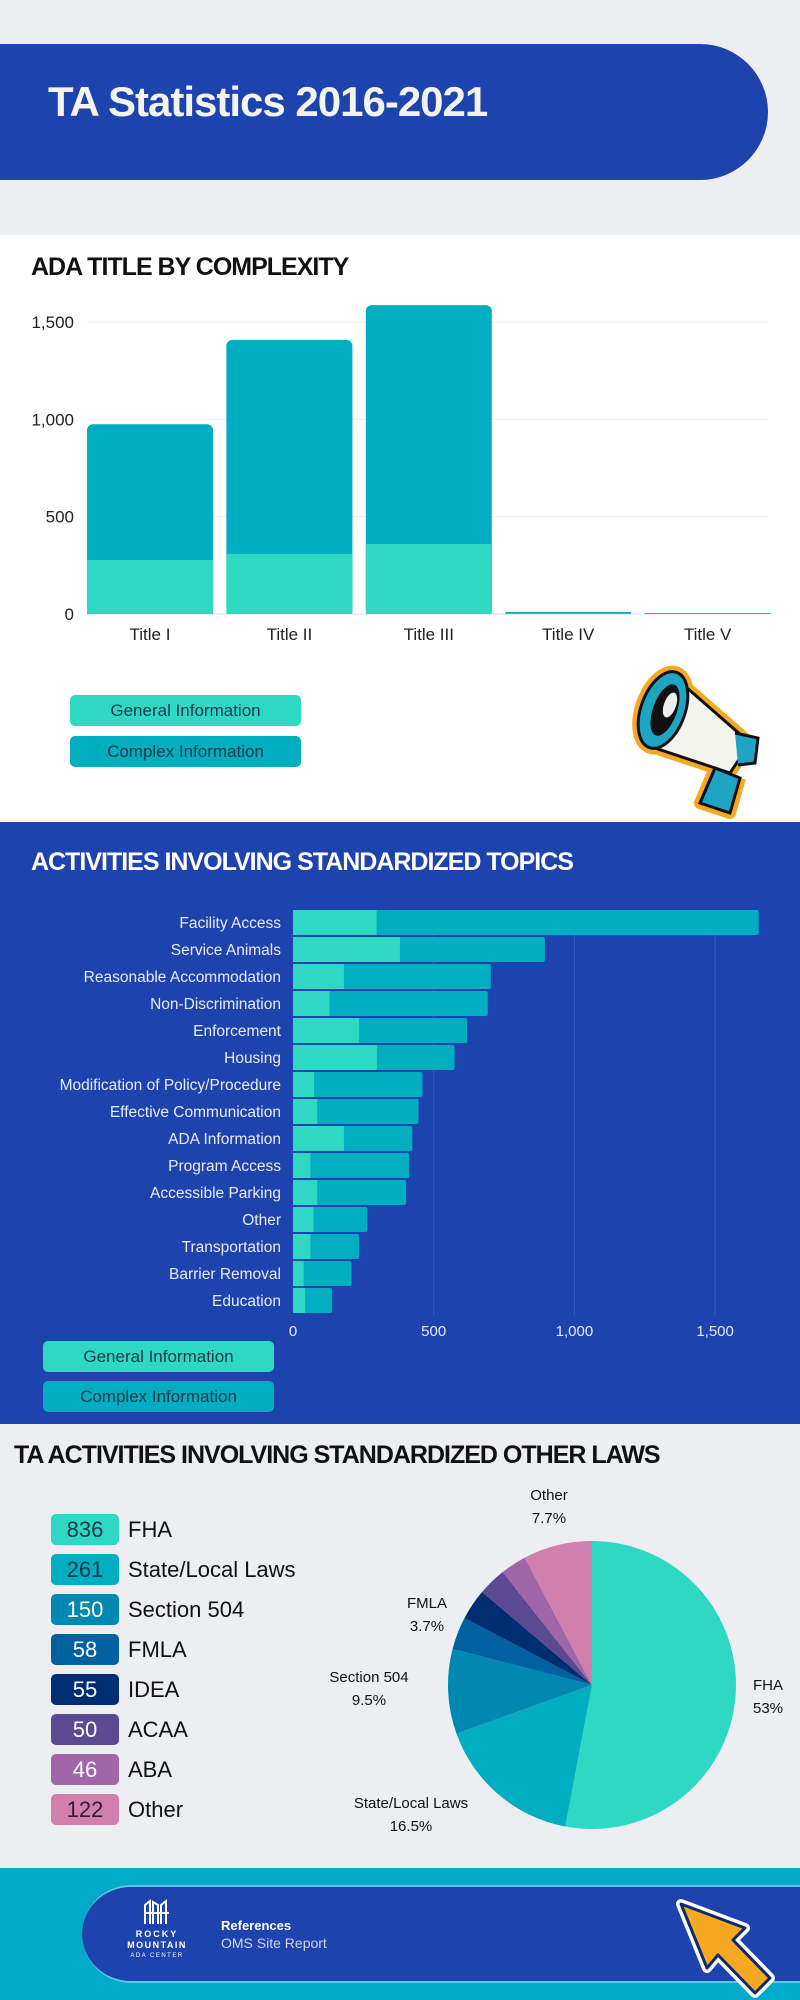 Image resolution: width=800 pixels, height=2000 pixels. What do you see at coordinates (150, 1529) in the screenshot?
I see `law-name: FHA` at bounding box center [150, 1529].